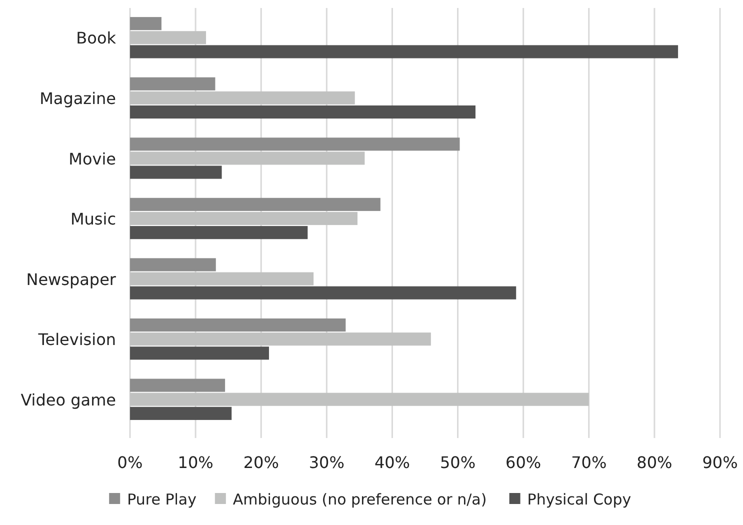 The image size is (743, 525). Describe the element at coordinates (76, 340) in the screenshot. I see `y-tick-label: Television` at that location.